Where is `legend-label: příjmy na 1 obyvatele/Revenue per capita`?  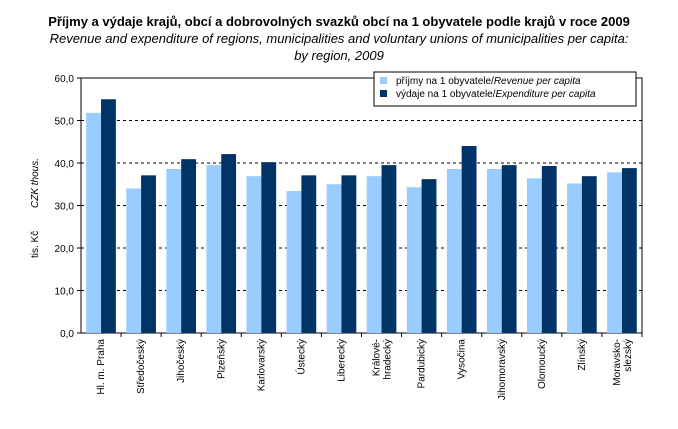 legend-label: příjmy na 1 obyvatele/Revenue per capita is located at coordinates (488, 81).